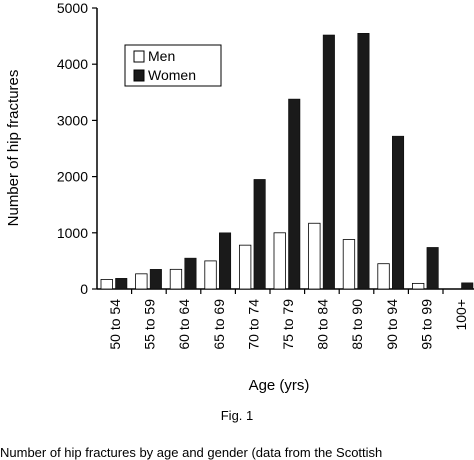  Describe the element at coordinates (161, 56) in the screenshot. I see `legend-label-men: Men` at that location.